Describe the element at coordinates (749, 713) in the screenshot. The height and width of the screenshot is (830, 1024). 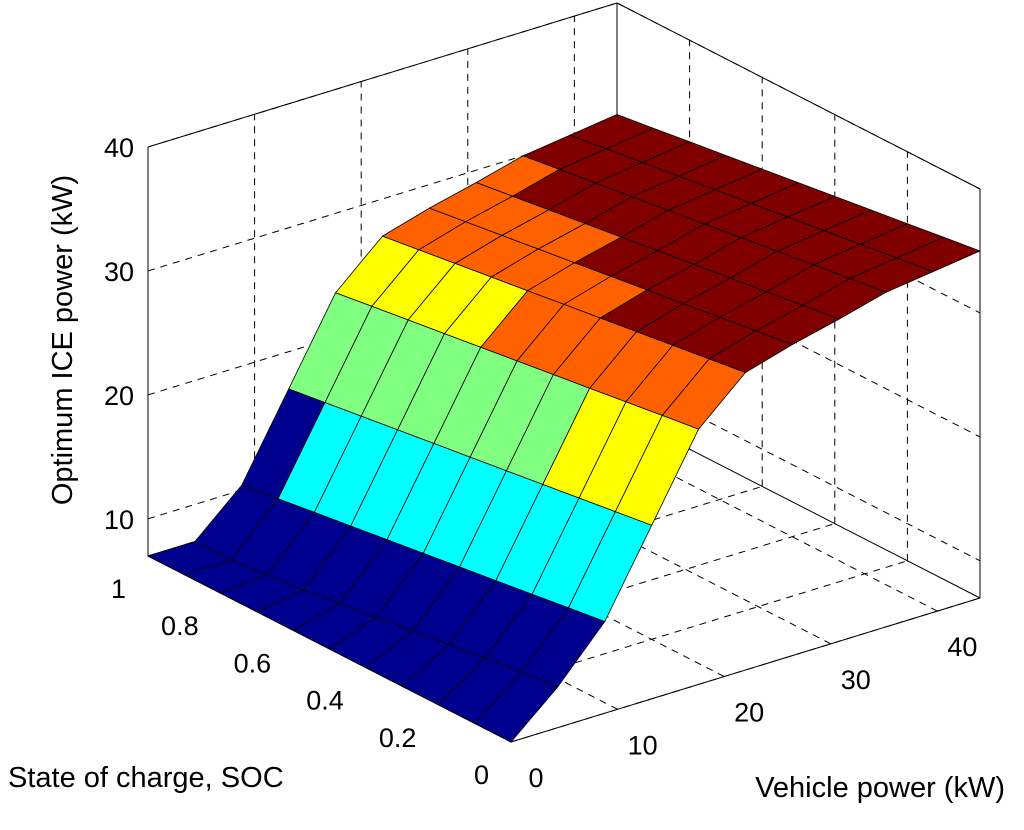
I see `x-tick-label: 20` at that location.